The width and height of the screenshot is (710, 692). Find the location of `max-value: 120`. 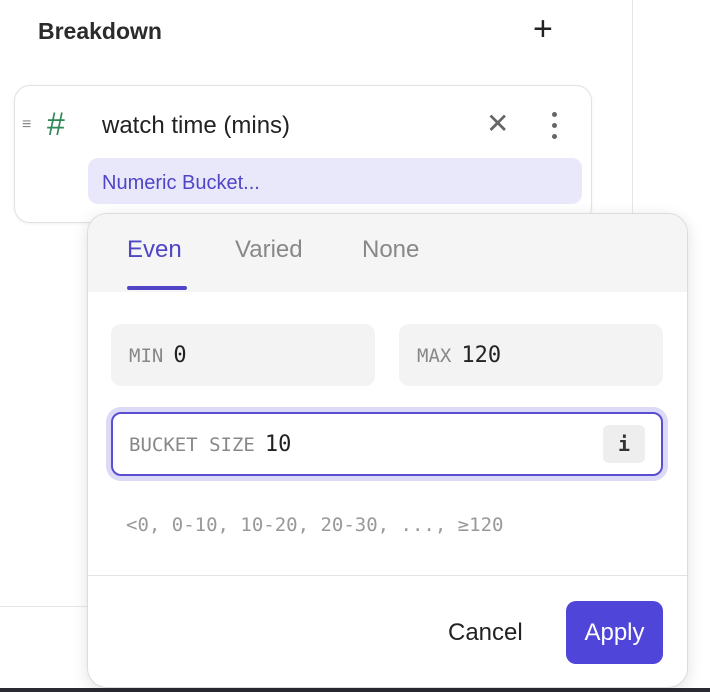

max-value: 120 is located at coordinates (481, 355).